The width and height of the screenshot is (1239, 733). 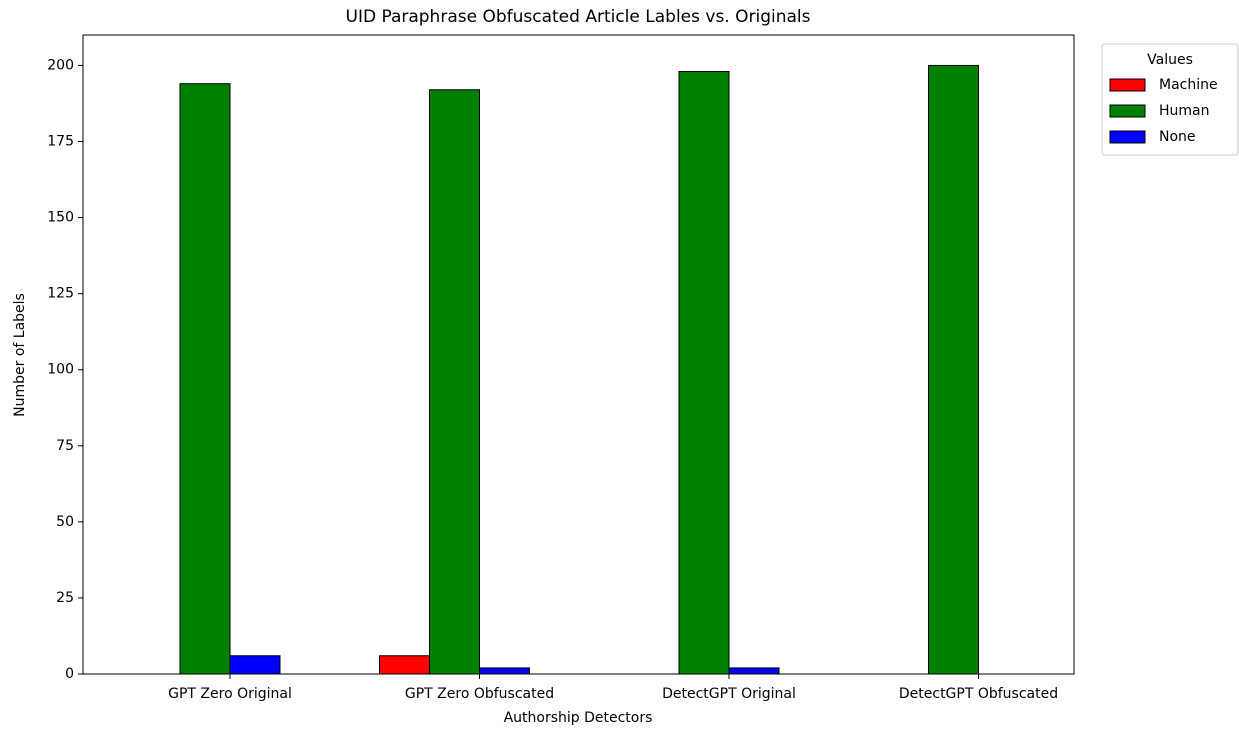 What do you see at coordinates (60, 218) in the screenshot?
I see `y-tick-label: 150` at bounding box center [60, 218].